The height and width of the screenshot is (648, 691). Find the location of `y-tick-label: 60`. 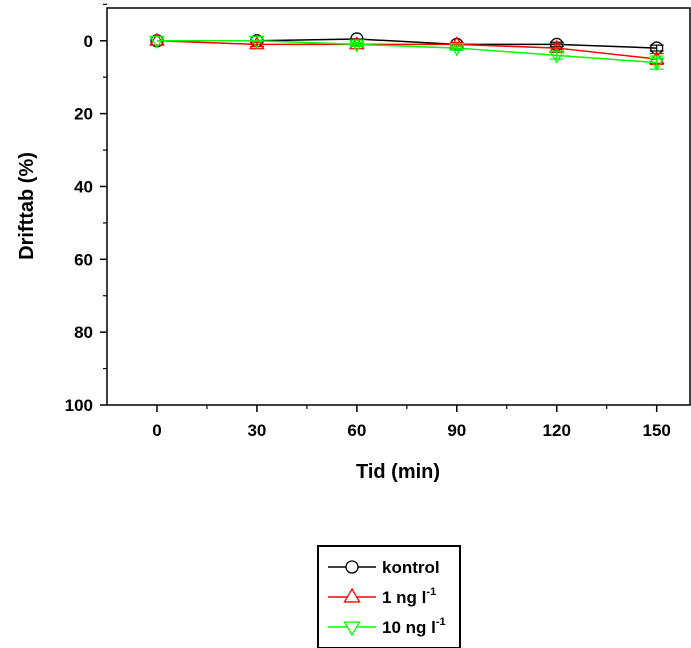

y-tick-label: 60 is located at coordinates (83, 259).